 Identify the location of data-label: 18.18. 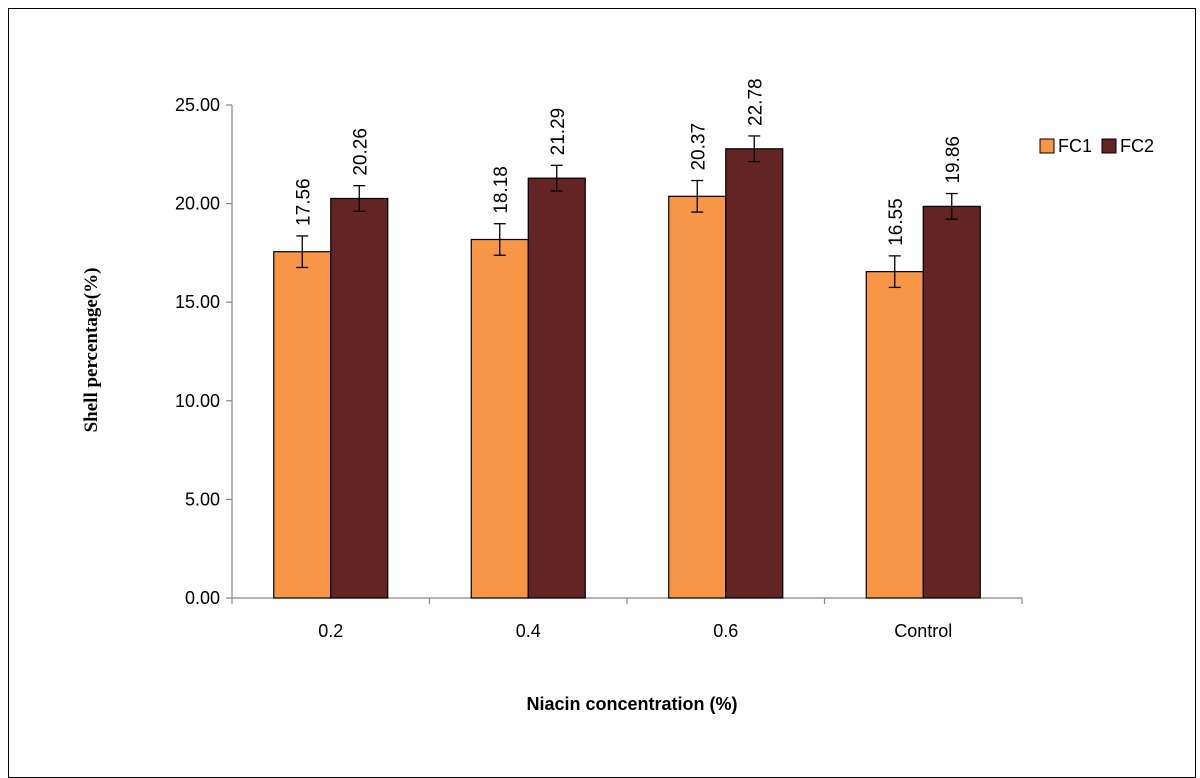
(501, 190).